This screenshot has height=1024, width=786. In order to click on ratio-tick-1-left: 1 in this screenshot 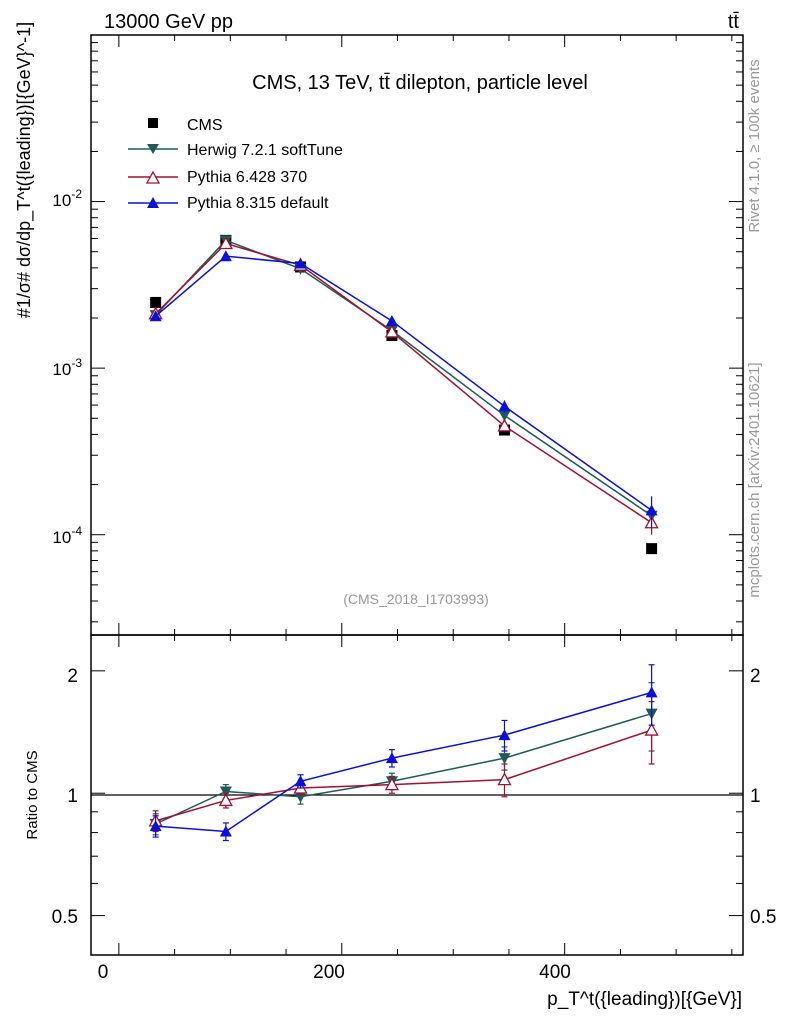, I will do `click(72, 796)`.